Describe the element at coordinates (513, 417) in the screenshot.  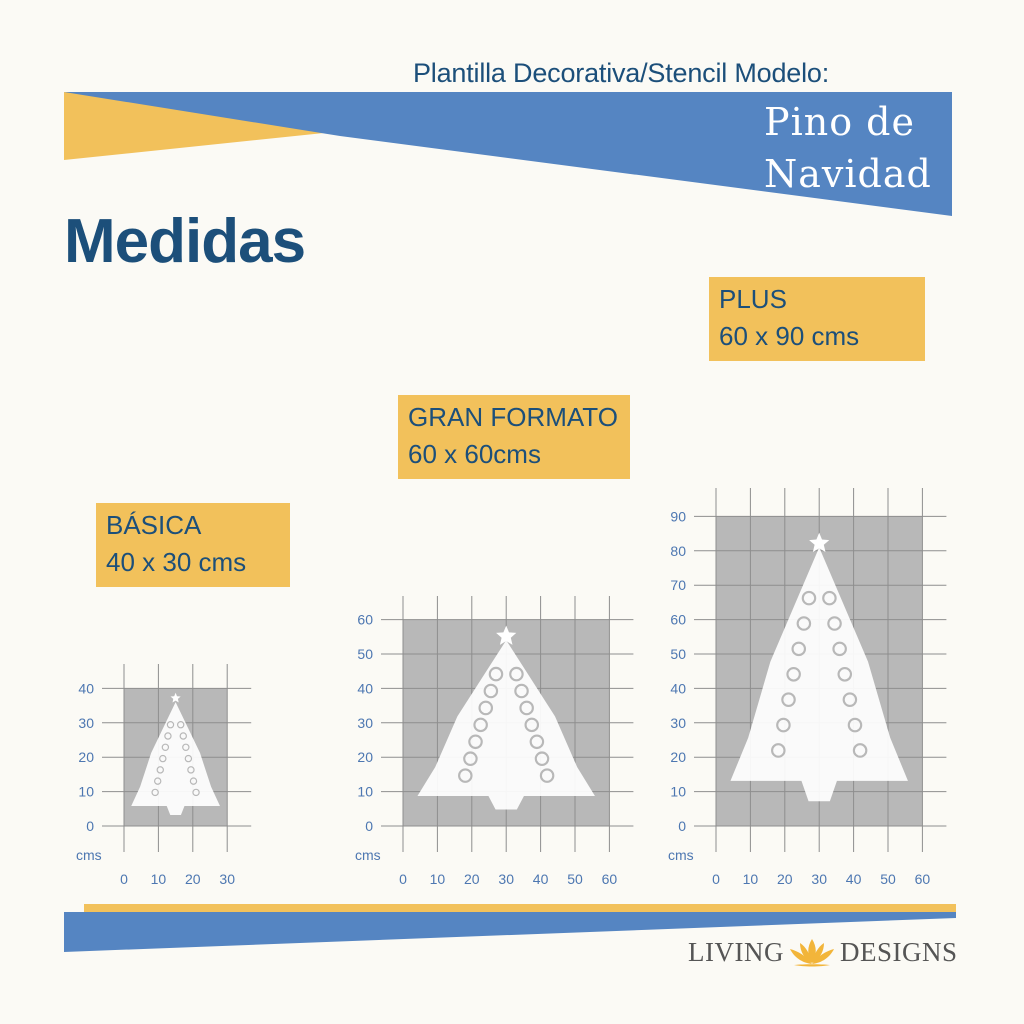
I see `size-name: GRAN FORMATO` at that location.